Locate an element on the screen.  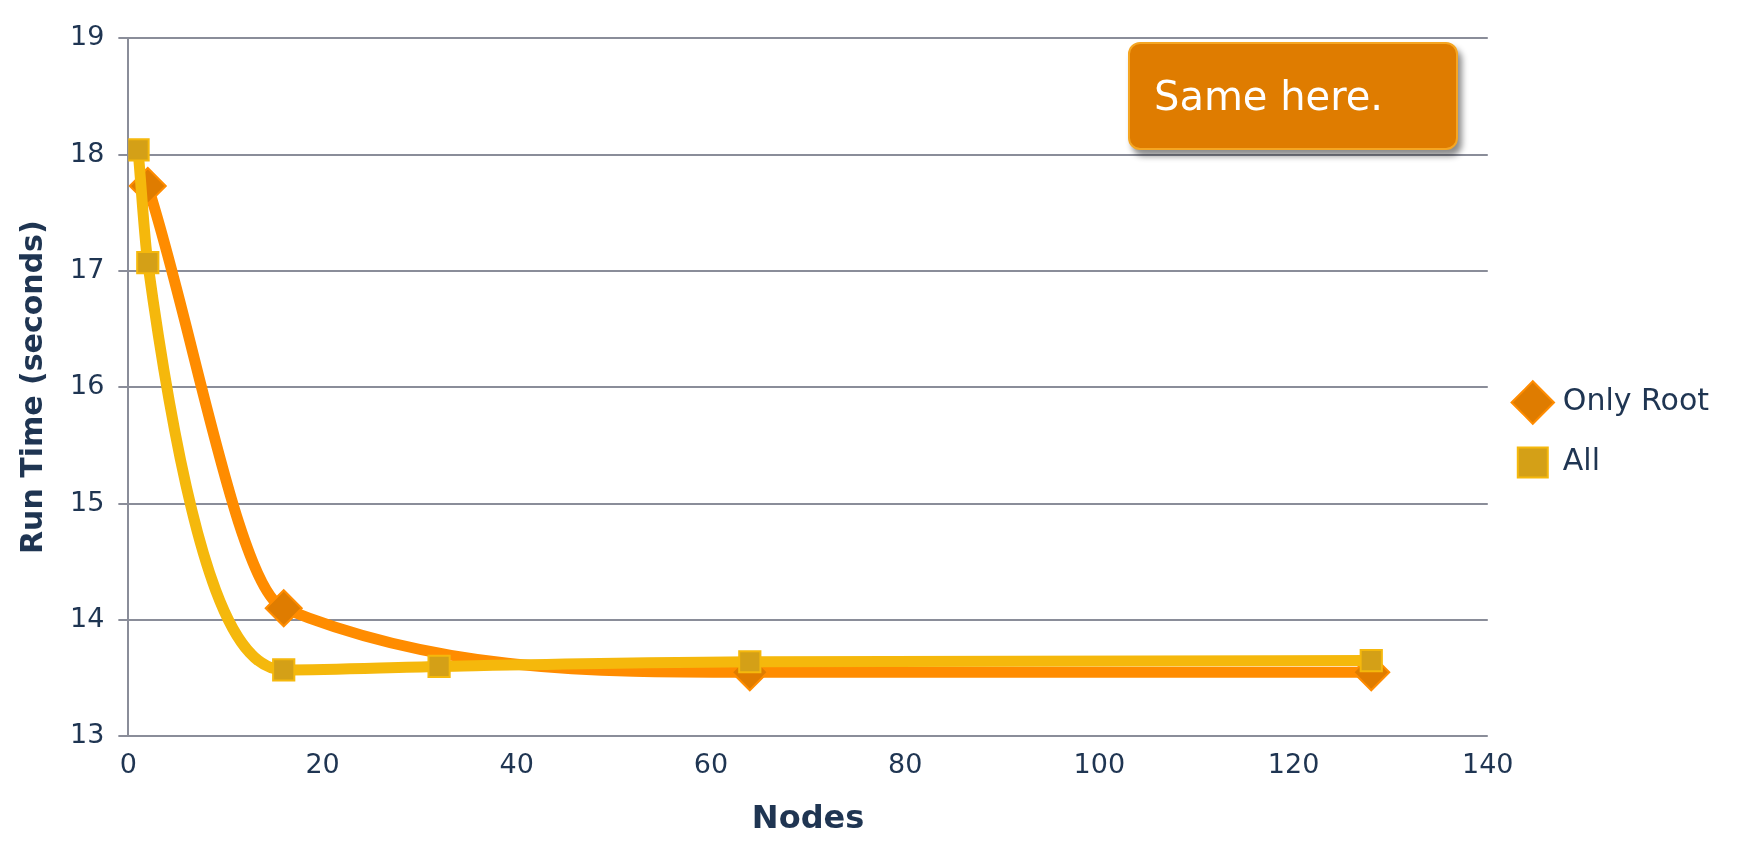
y-tick-label: 13 is located at coordinates (87, 734).